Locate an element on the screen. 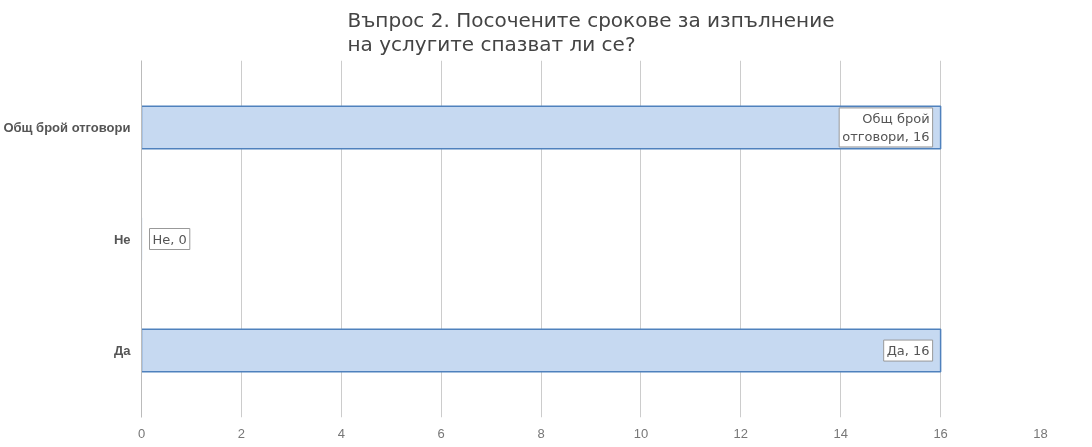  y-tick-label: Не is located at coordinates (122, 239).